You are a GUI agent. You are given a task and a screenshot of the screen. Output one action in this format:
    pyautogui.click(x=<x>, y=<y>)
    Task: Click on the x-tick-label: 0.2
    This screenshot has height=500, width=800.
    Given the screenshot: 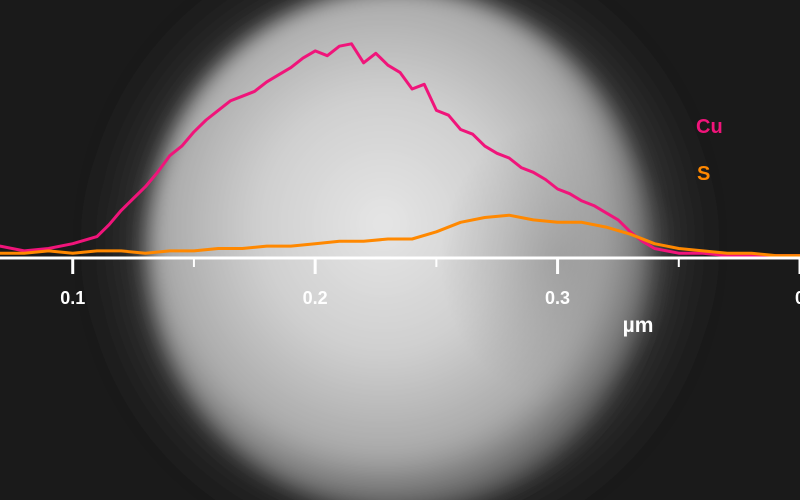 What is the action you would take?
    pyautogui.click(x=315, y=298)
    